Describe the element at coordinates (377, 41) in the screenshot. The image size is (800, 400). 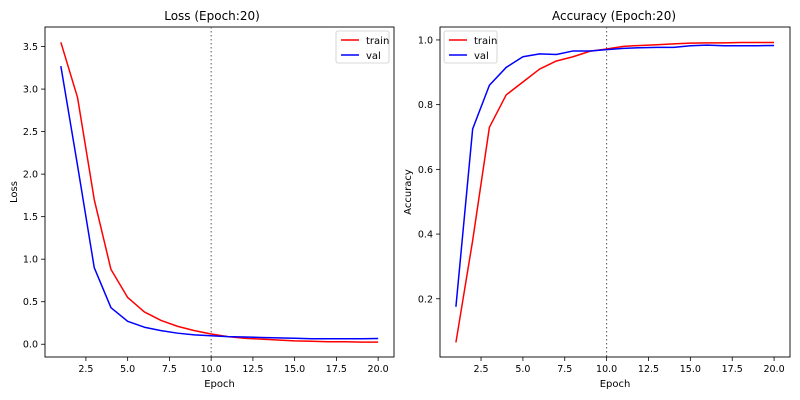
I see `loss-legend-train-label: train` at that location.